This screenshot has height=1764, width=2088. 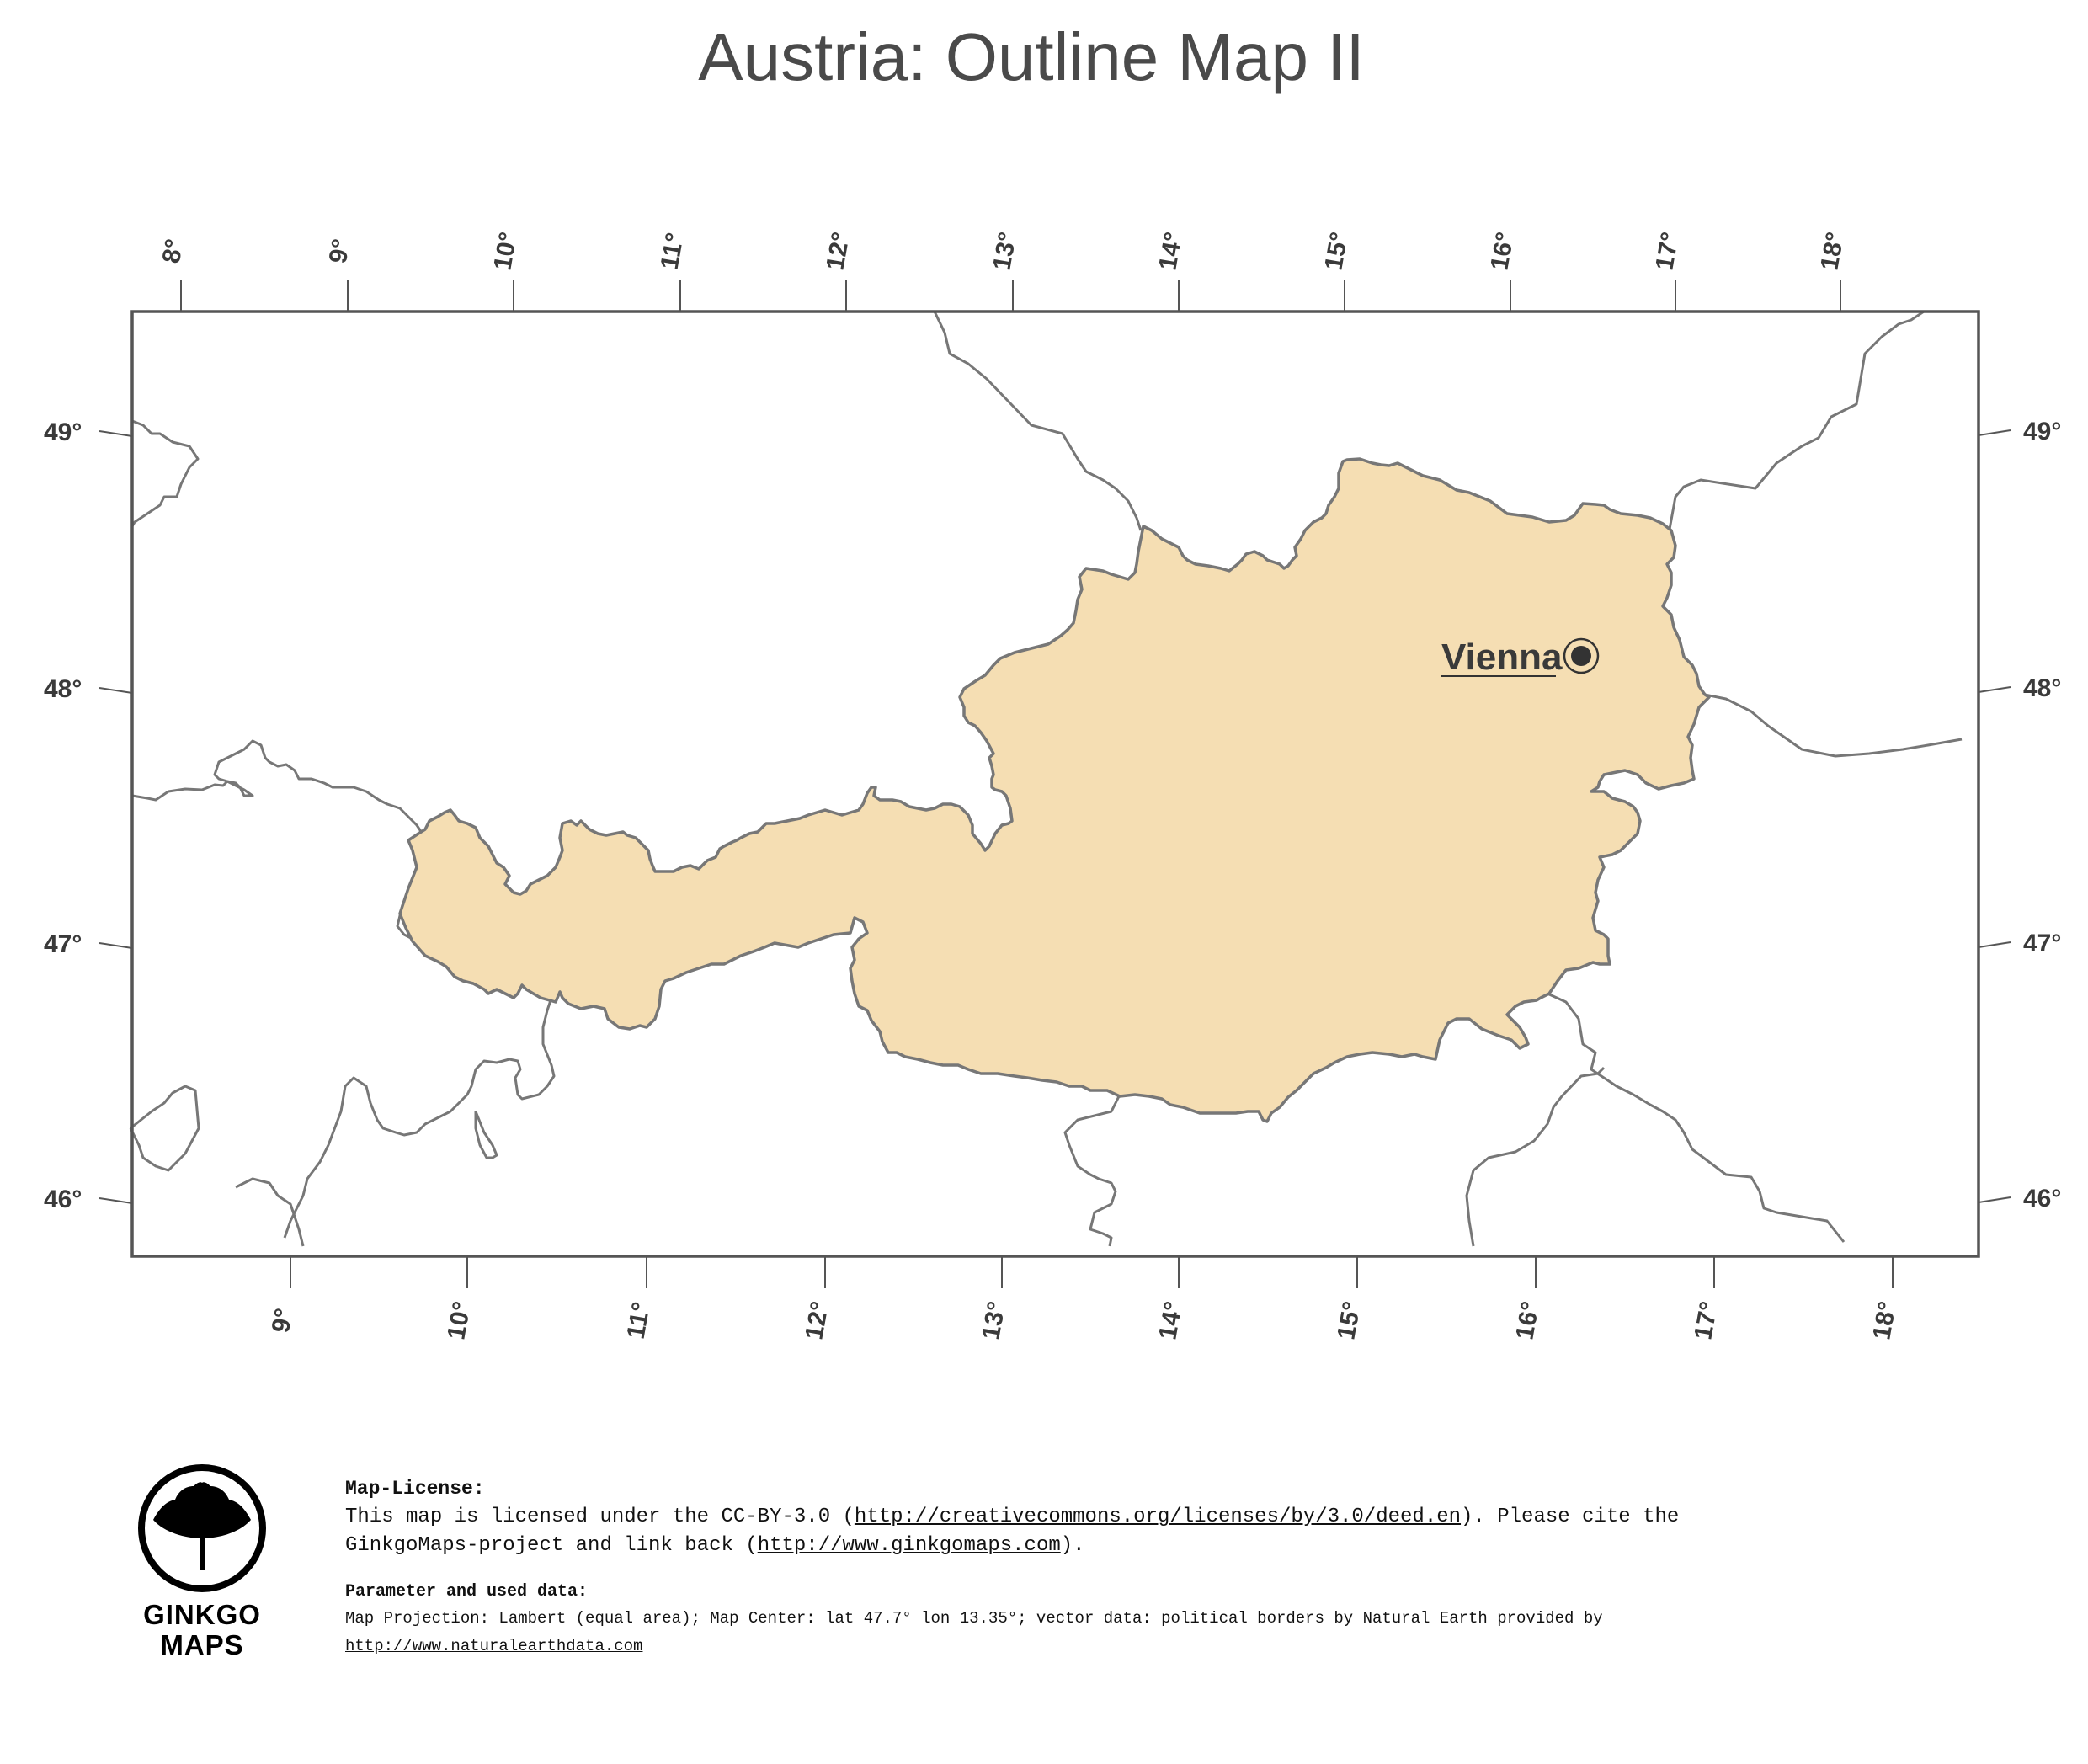 I want to click on border-slovakia-hungary, so click(x=1833, y=725).